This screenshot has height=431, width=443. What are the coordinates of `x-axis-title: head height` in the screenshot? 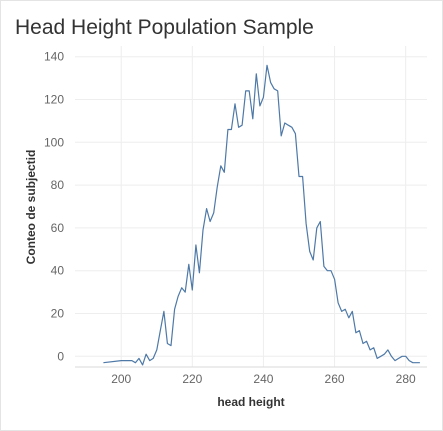 It's located at (250, 402).